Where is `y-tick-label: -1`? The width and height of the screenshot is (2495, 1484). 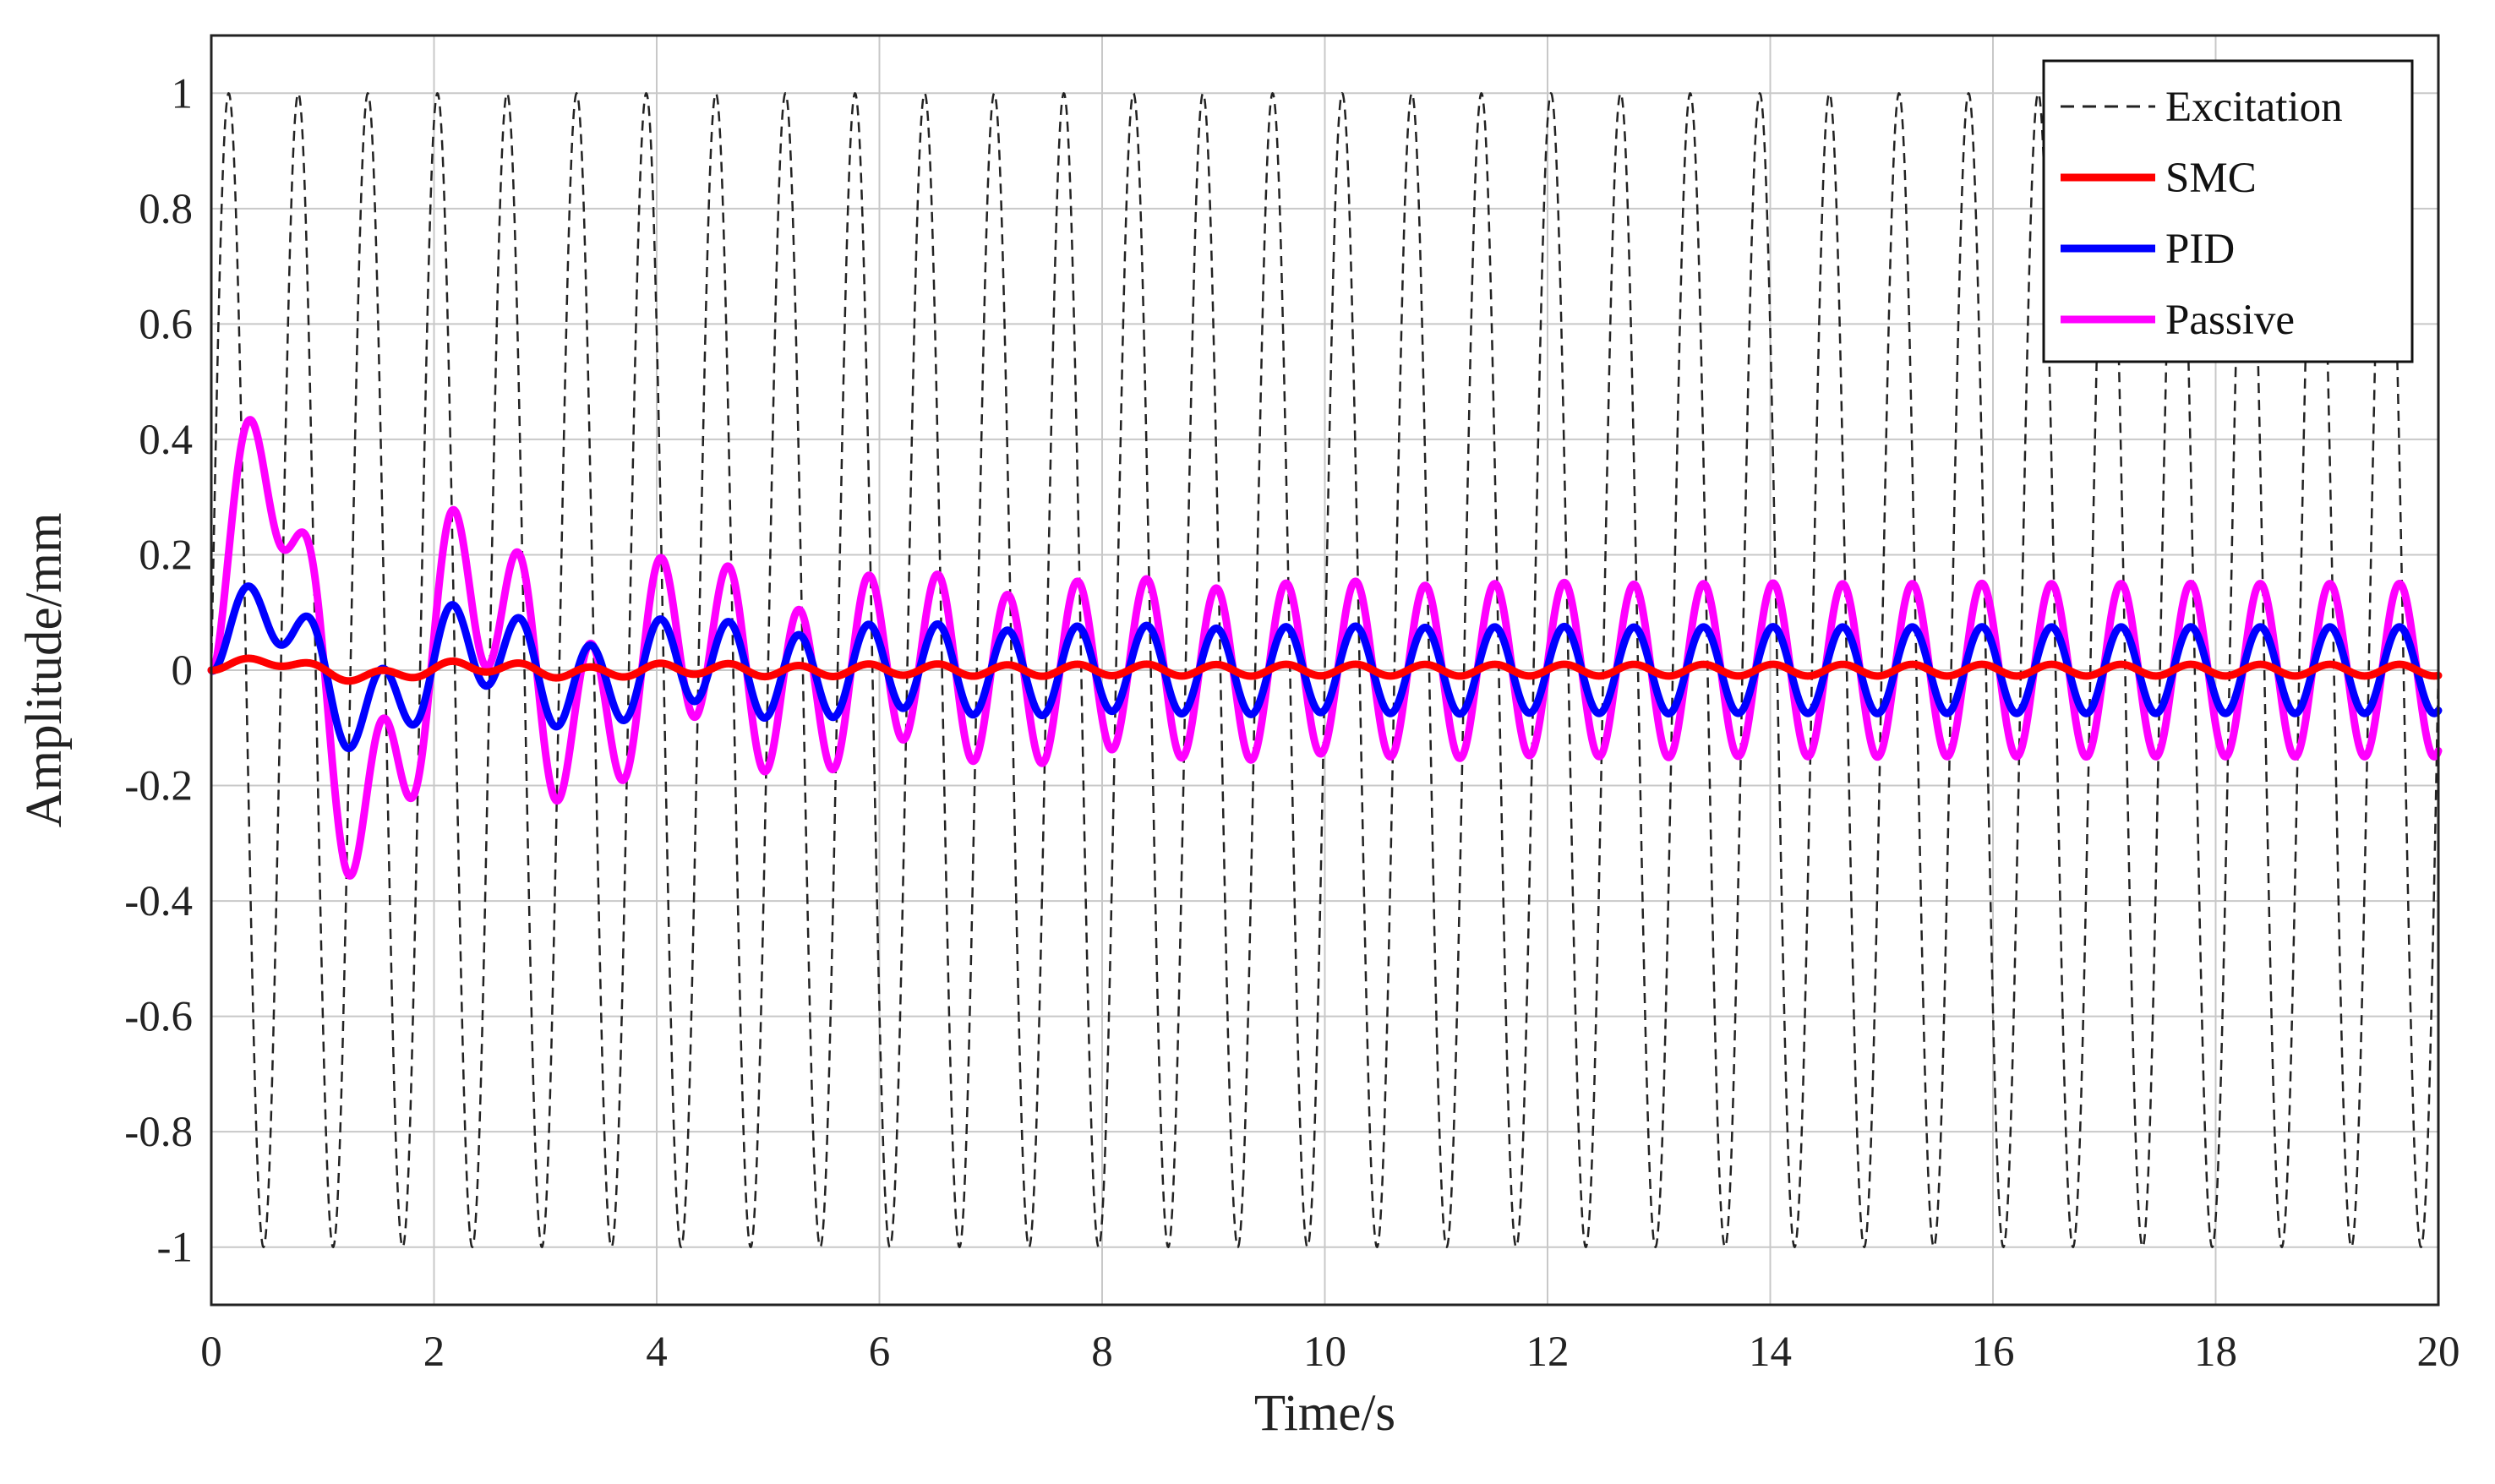
y-tick-label: -1 is located at coordinates (175, 1249).